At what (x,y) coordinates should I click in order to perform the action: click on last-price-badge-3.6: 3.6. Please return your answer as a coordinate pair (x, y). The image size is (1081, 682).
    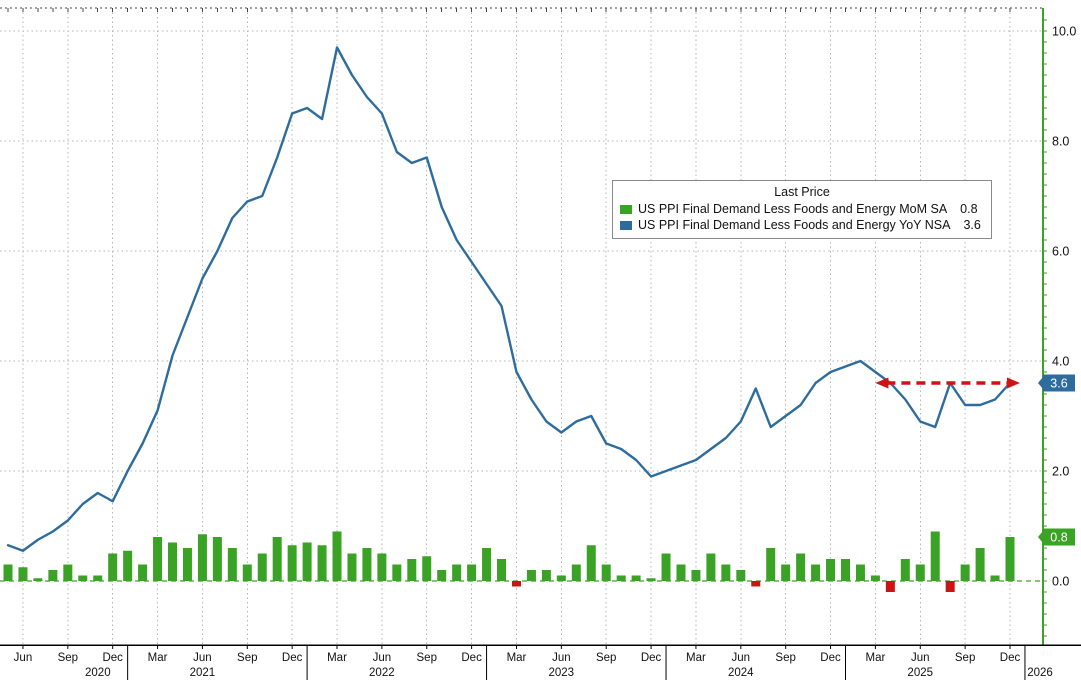
    Looking at the image, I should click on (1056, 383).